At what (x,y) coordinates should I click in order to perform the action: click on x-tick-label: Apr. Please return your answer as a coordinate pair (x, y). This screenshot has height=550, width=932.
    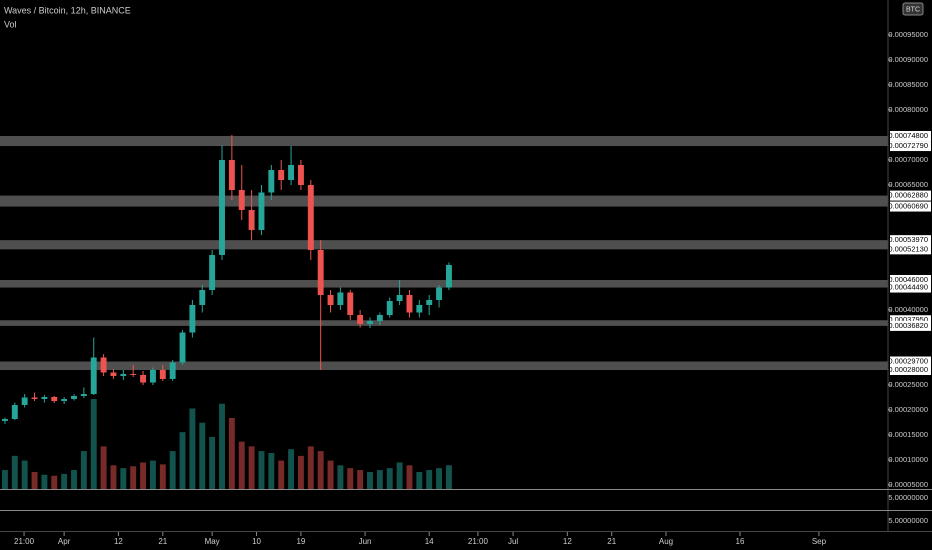
    Looking at the image, I should click on (64, 541).